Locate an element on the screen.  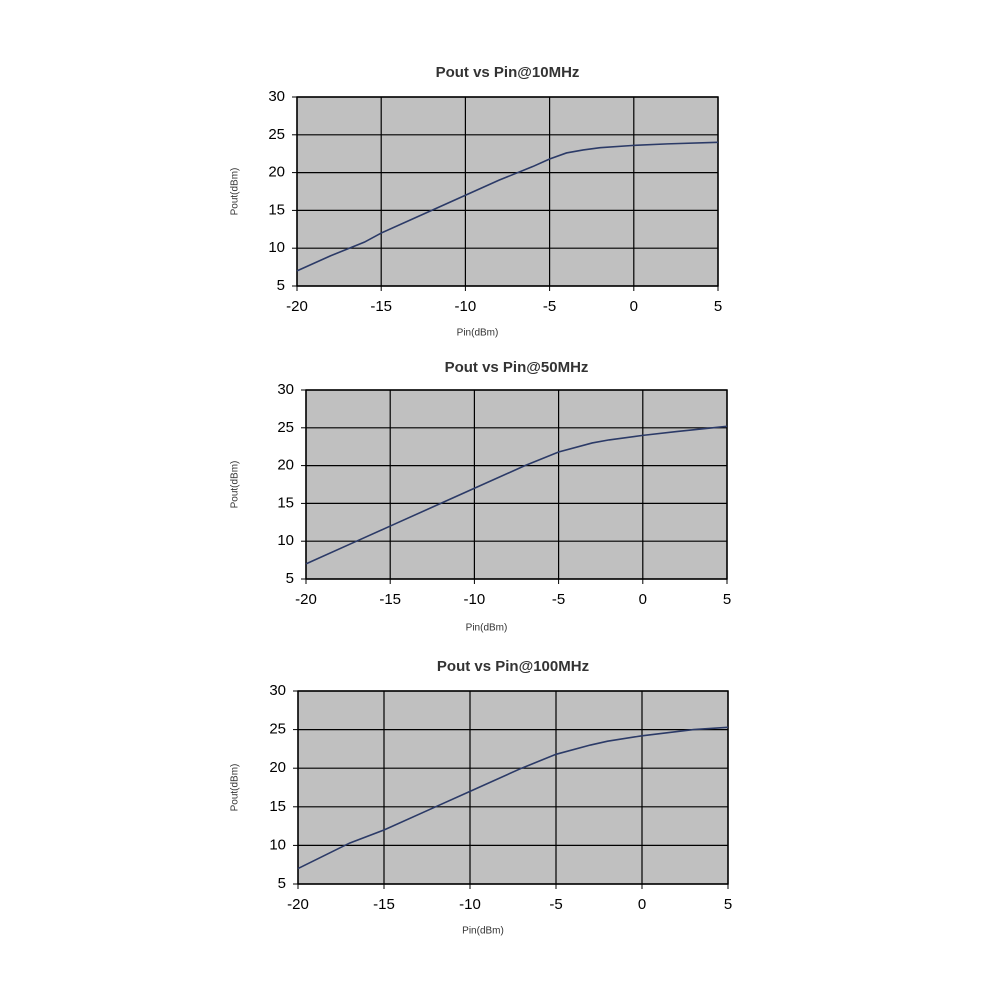
chart-title: Pout vs Pin@10MHz is located at coordinates (508, 72).